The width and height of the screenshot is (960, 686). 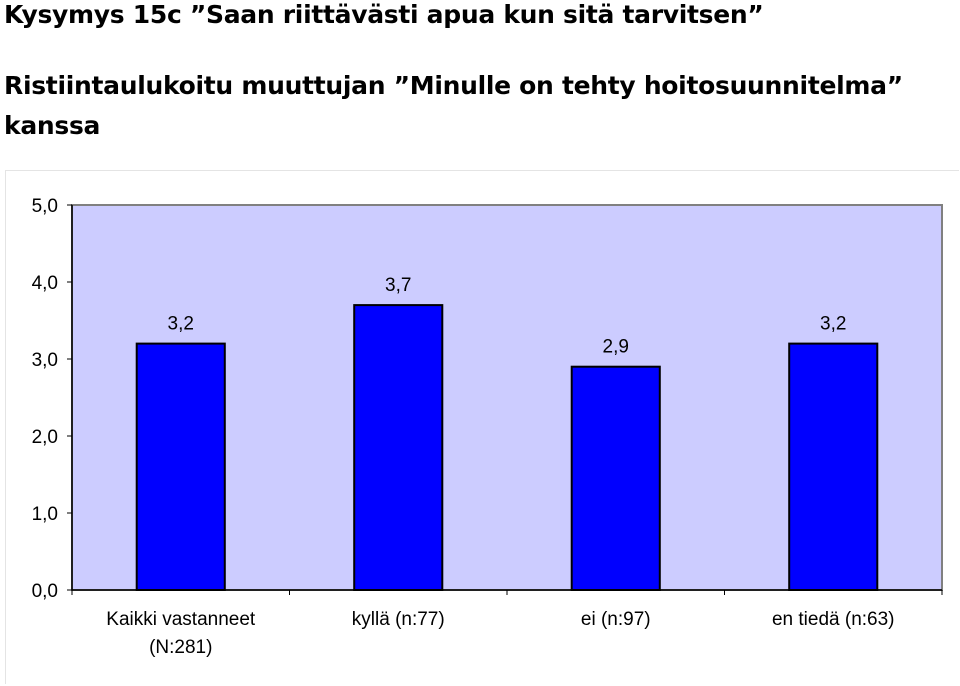 I want to click on x-tick-label: (N:281), so click(x=180, y=647).